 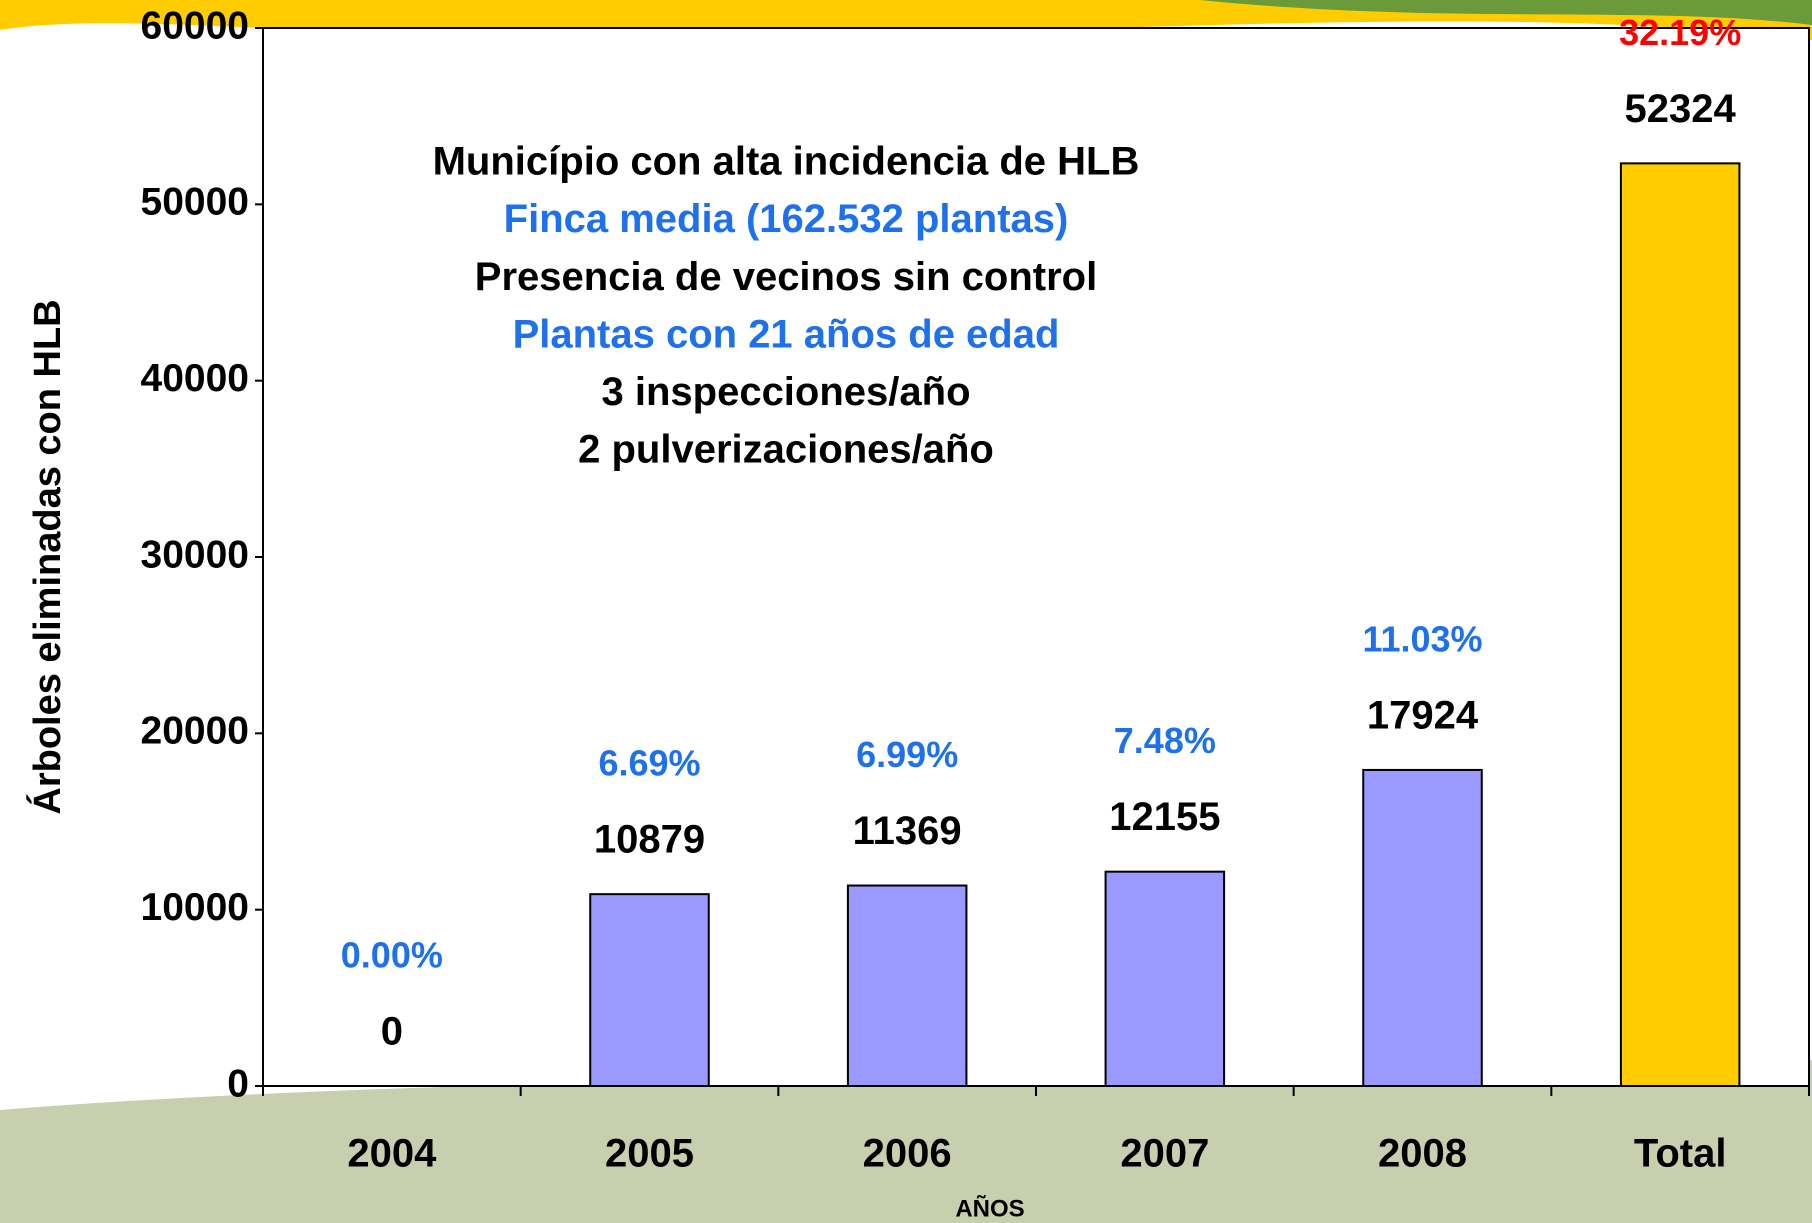 I want to click on bottom-band, so click(x=906, y=1141).